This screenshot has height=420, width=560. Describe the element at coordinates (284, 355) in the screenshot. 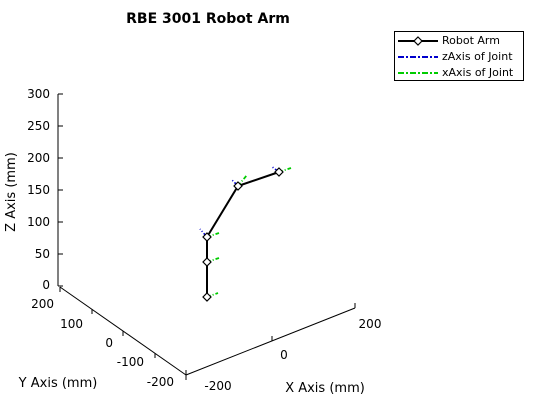

I see `x-tick-label: 0` at that location.